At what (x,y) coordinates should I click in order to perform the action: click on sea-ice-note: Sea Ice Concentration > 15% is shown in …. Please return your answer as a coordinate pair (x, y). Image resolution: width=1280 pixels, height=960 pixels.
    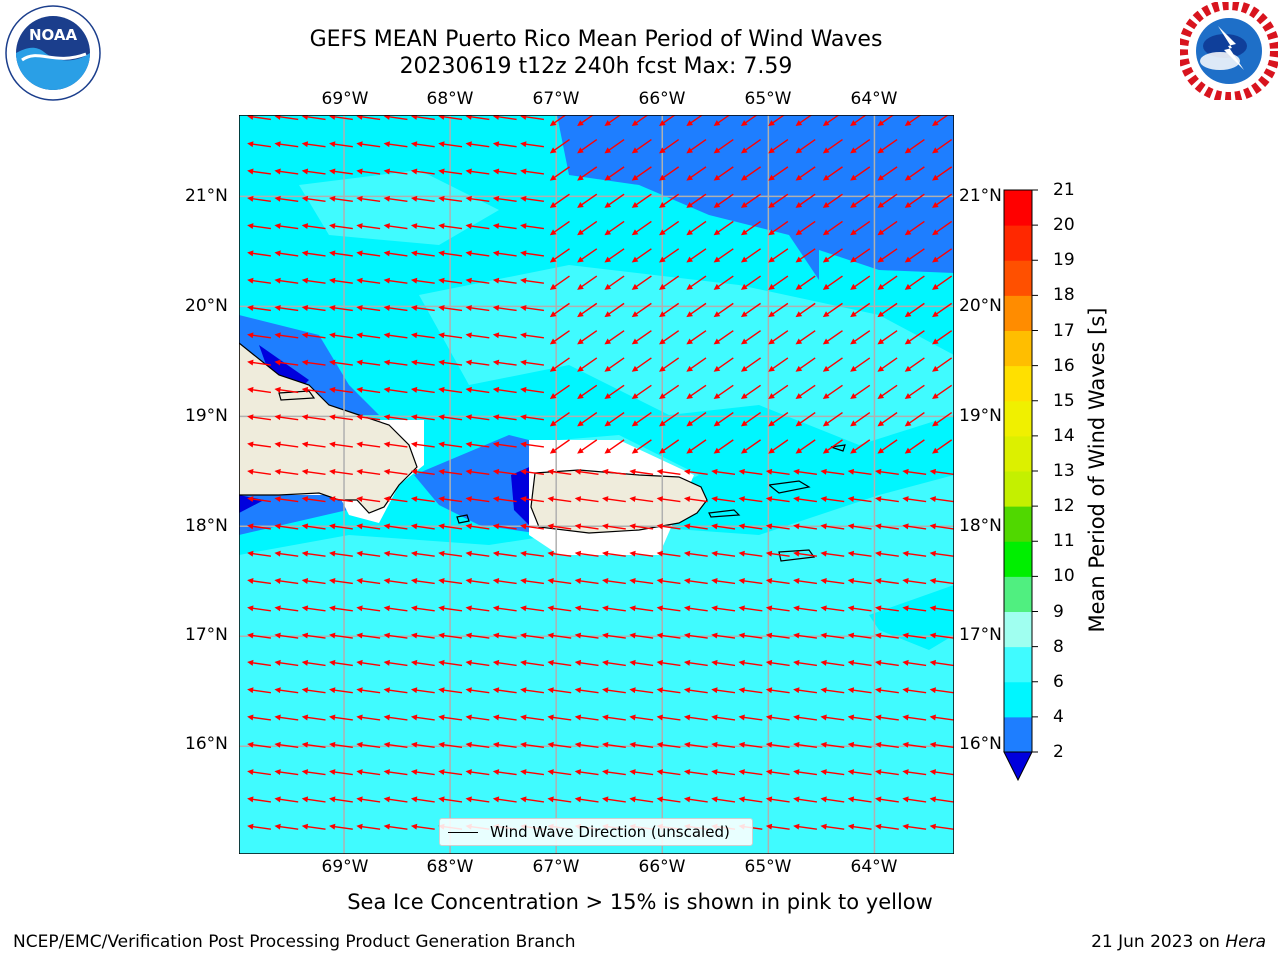
    Looking at the image, I should click on (640, 902).